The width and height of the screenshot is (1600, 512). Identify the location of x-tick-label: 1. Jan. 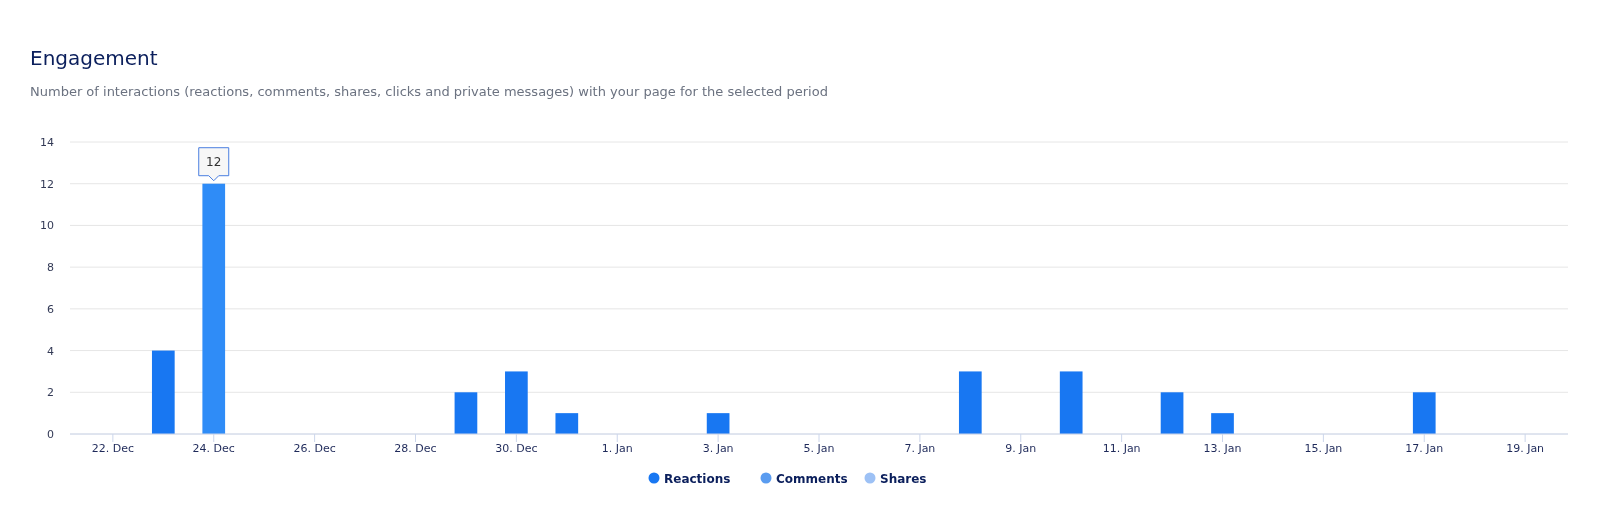
(617, 448).